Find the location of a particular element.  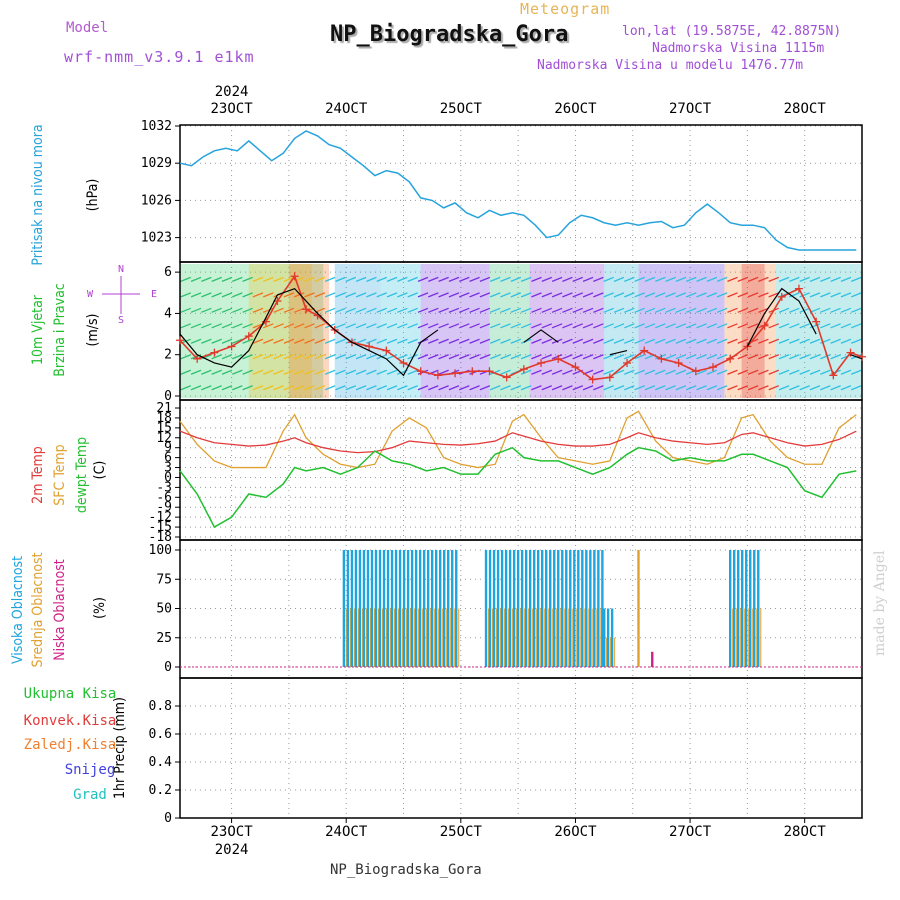

temp-2m-line is located at coordinates (518, 442).